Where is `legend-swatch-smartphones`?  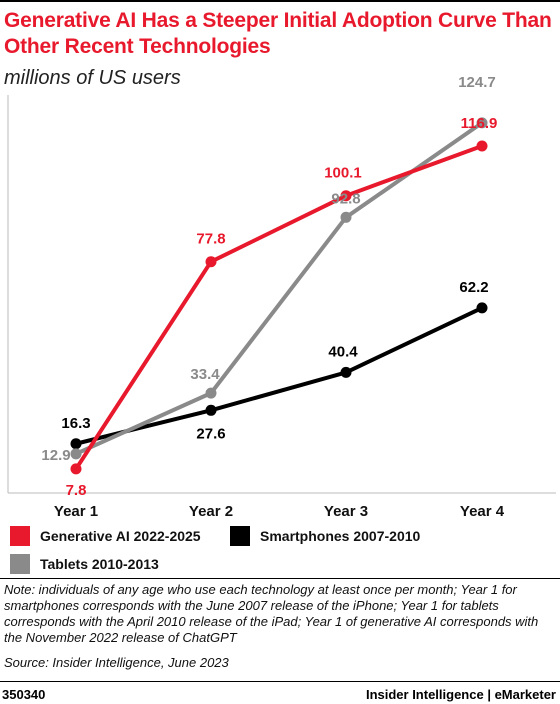
legend-swatch-smartphones is located at coordinates (240, 536).